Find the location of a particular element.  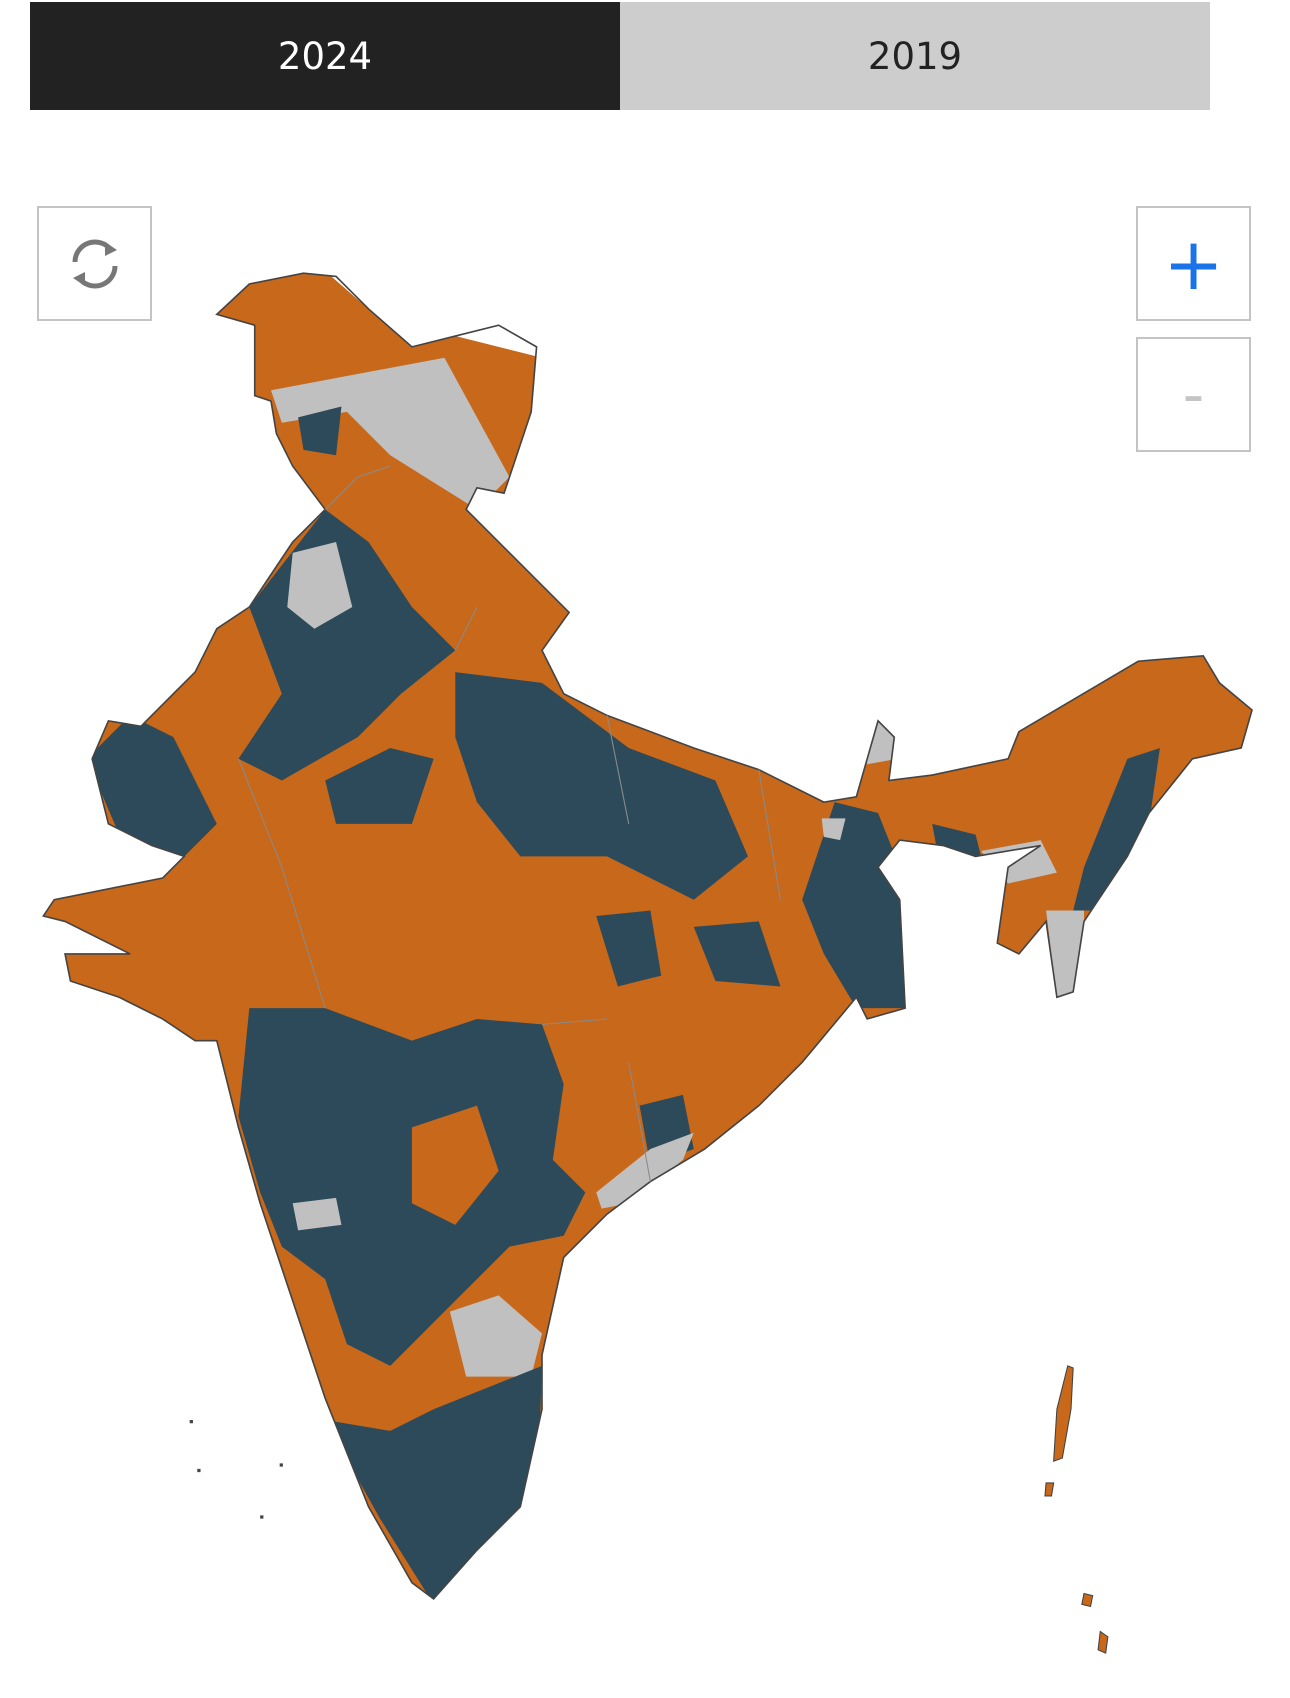

tab-2024: 2024 is located at coordinates (325, 56).